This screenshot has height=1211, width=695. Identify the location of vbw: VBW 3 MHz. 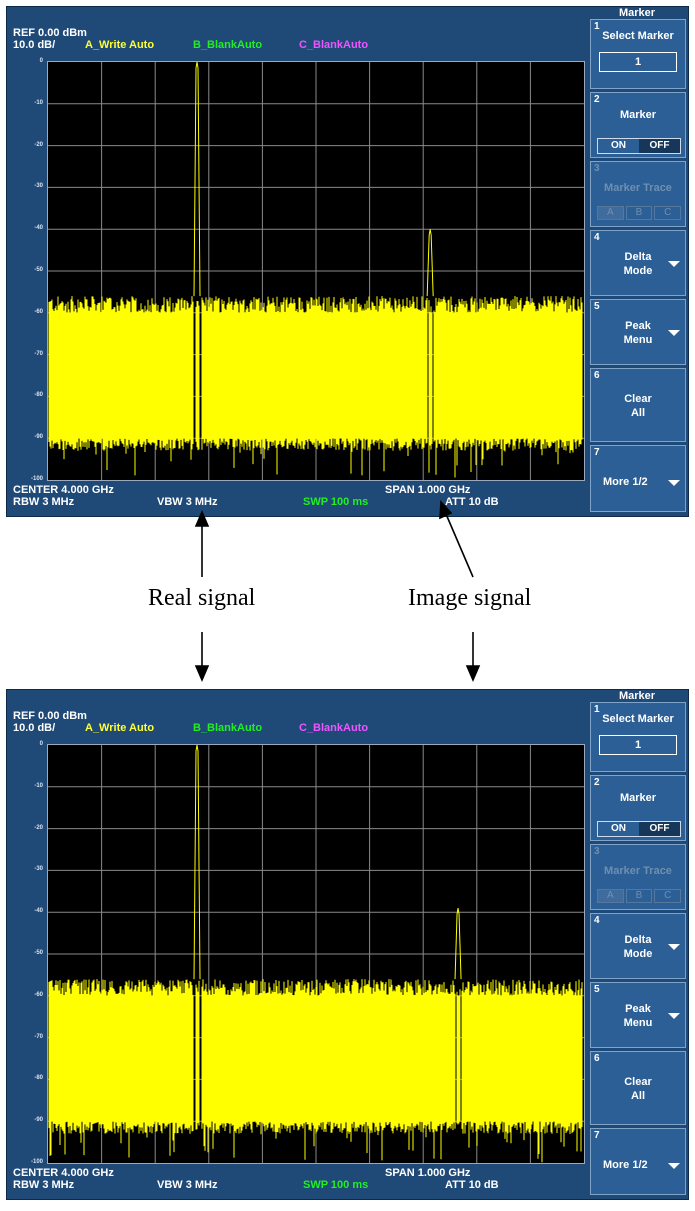
(187, 1185).